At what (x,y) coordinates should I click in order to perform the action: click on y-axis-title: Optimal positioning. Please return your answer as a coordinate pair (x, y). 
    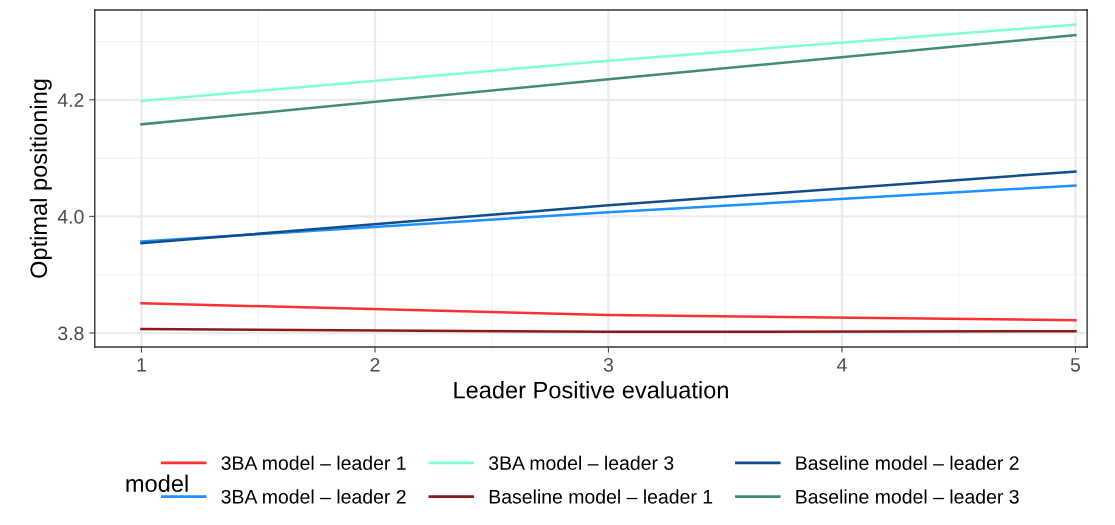
    Looking at the image, I should click on (40, 178).